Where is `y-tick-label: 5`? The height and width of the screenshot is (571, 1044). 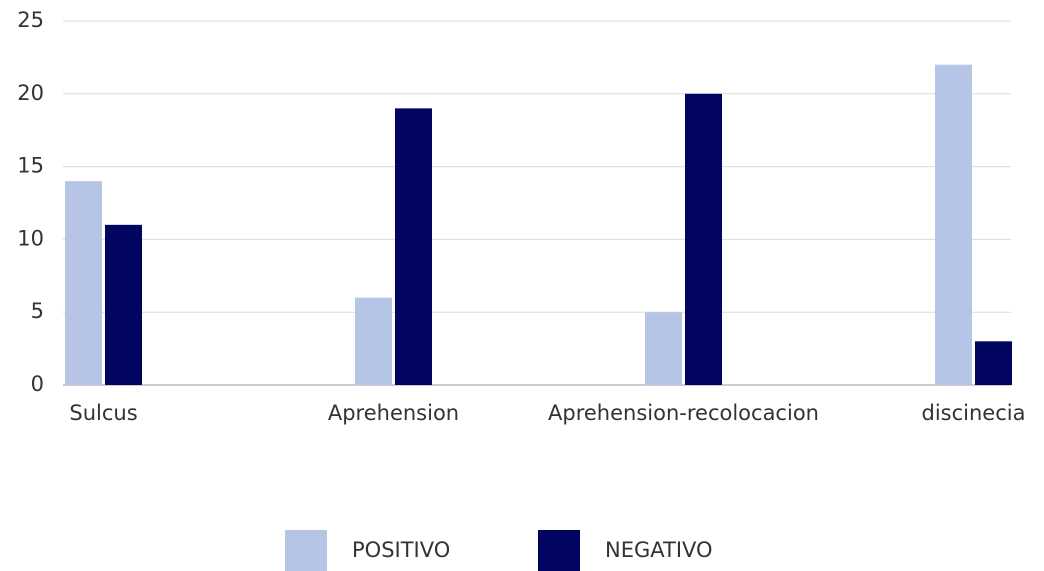
y-tick-label: 5 is located at coordinates (37, 311).